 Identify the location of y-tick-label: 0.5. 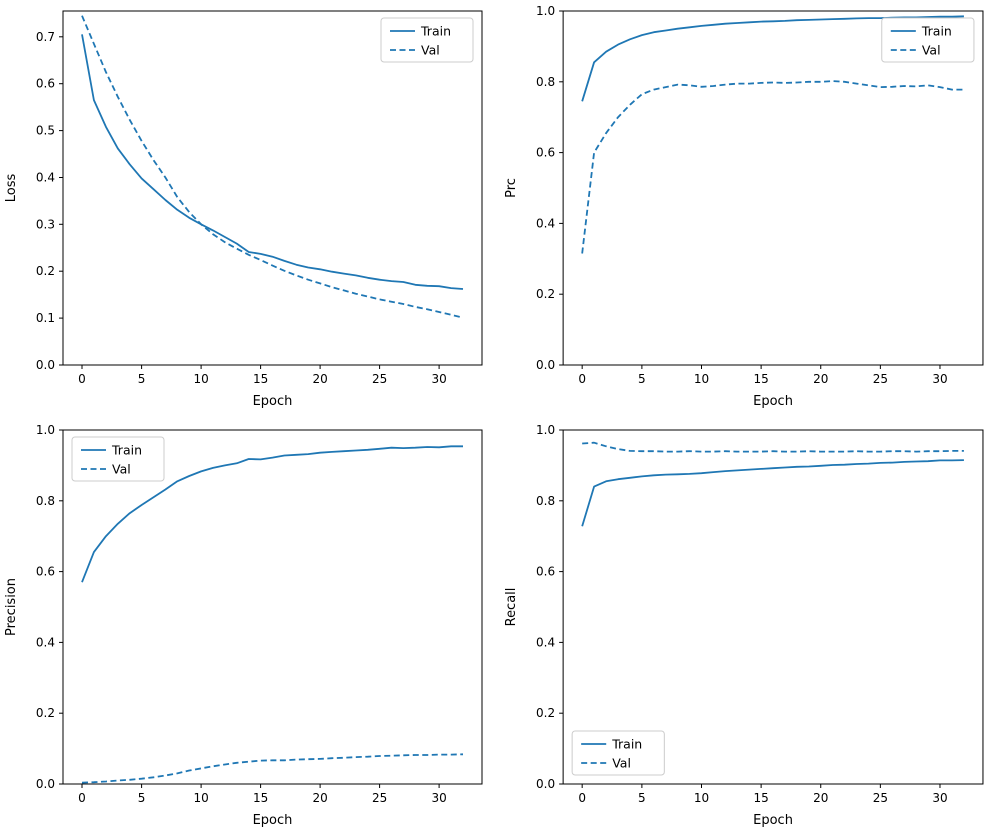
(45, 131).